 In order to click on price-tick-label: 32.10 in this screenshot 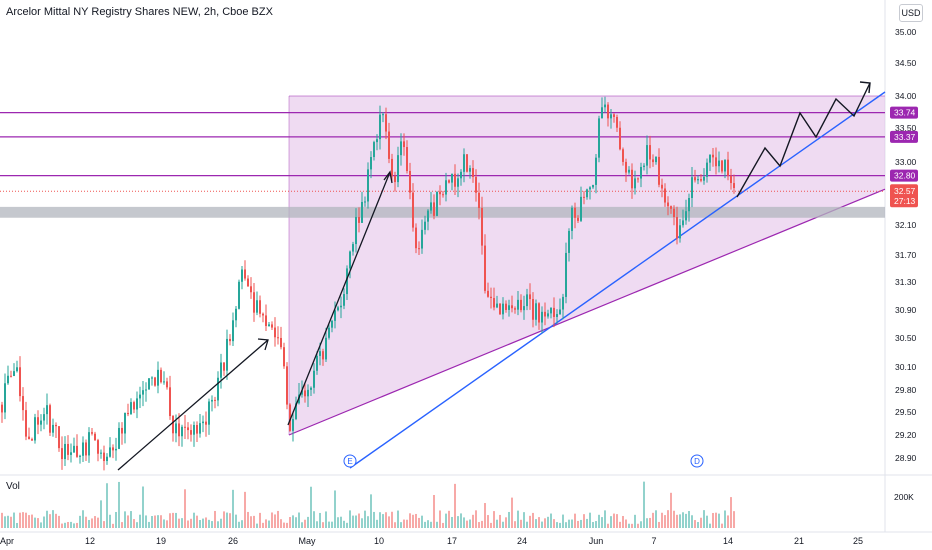, I will do `click(906, 225)`.